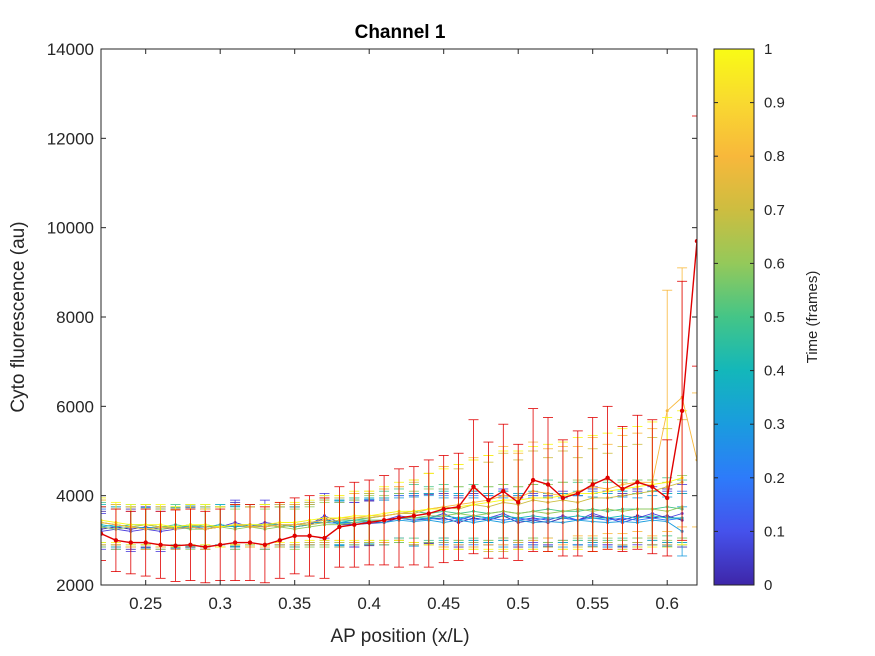 The image size is (875, 656). Describe the element at coordinates (70, 228) in the screenshot. I see `y-tick-label: 10000` at that location.